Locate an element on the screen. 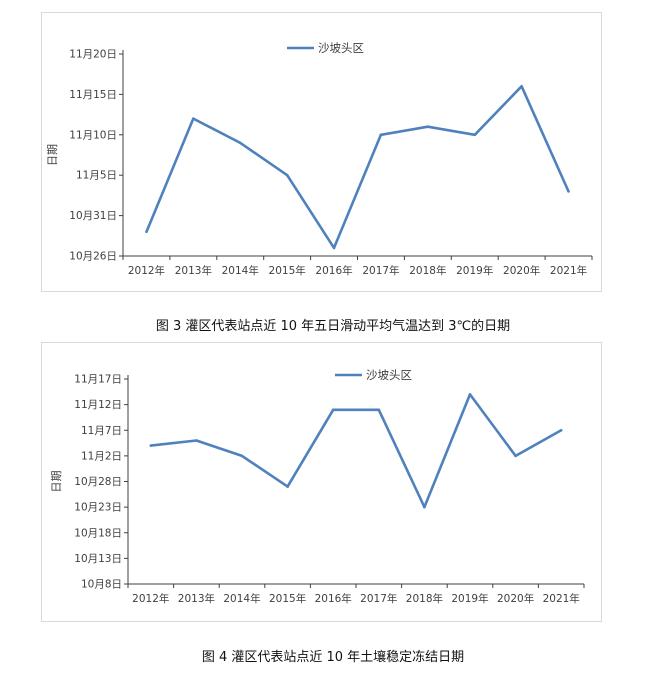 This screenshot has height=674, width=666. chart-2-y-tick-label: 11月2日 is located at coordinates (101, 456).